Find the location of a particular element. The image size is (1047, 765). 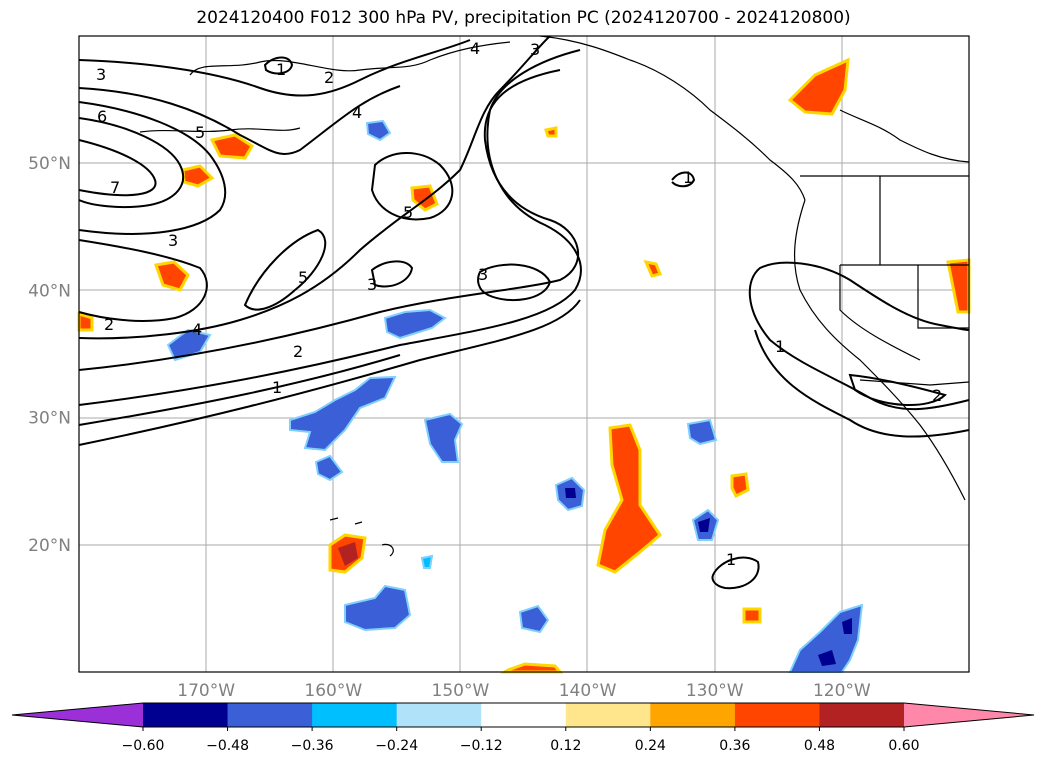

precip-positive-cores is located at coordinates (348, 554).